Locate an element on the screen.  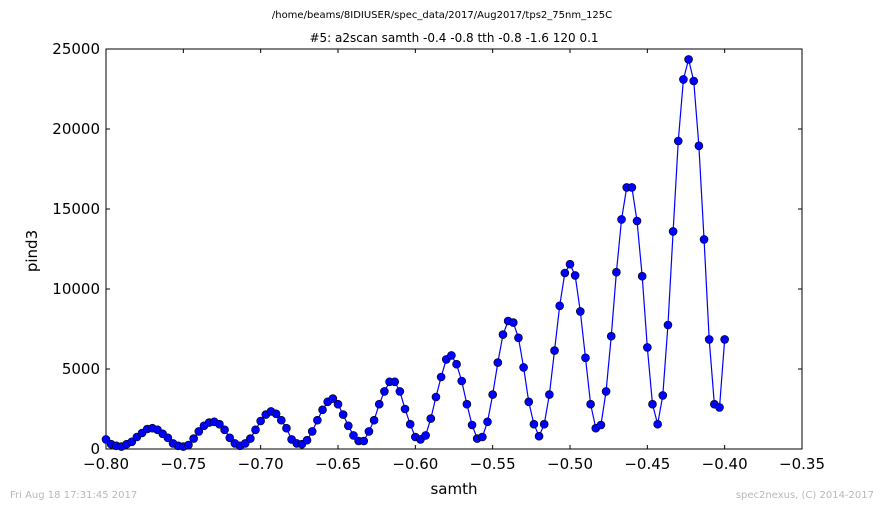
x-tick-label: −0.60 is located at coordinates (415, 464).